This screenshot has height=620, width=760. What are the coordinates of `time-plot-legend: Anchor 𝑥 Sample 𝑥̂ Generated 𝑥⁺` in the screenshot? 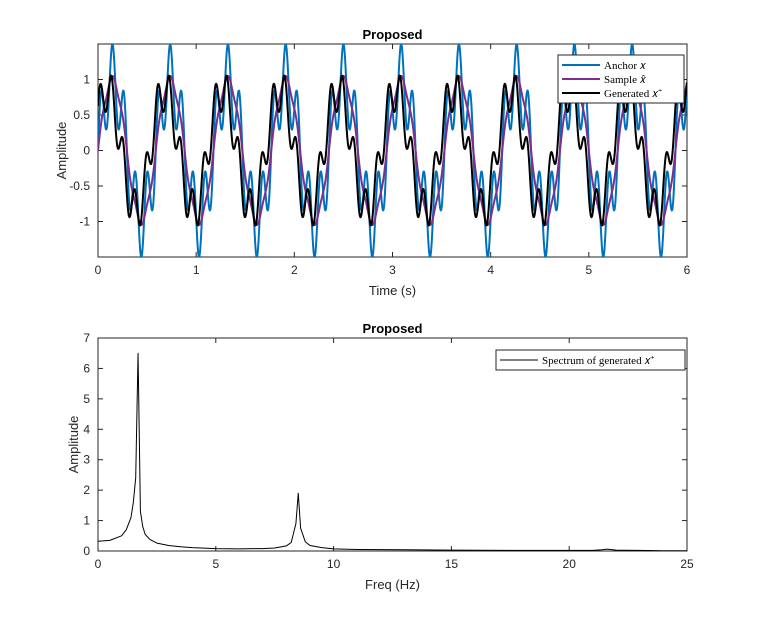 It's located at (621, 79).